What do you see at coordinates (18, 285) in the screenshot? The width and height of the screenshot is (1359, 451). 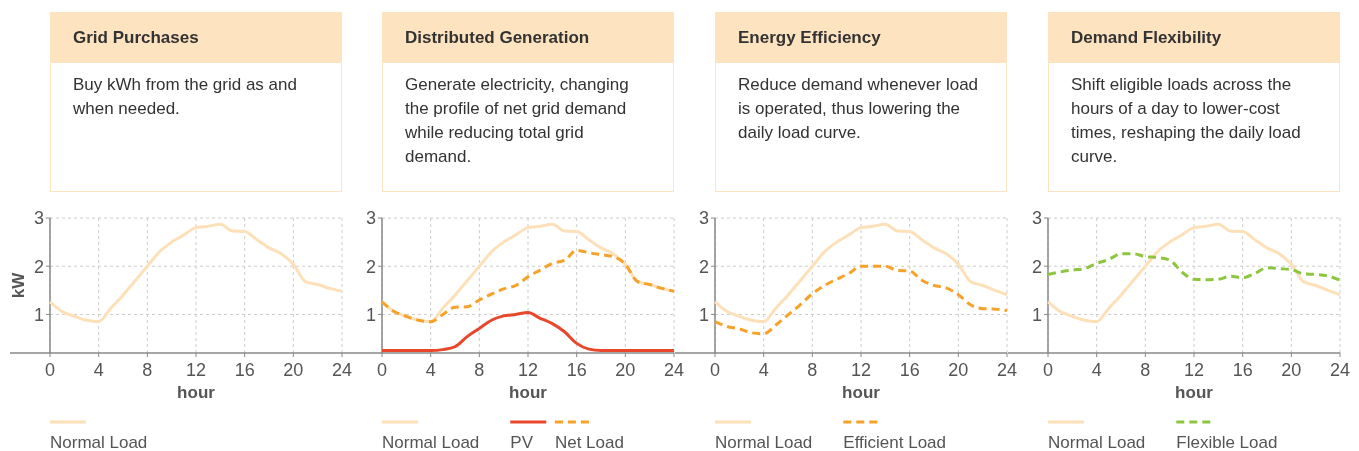 I see `y-axis-title: kW` at bounding box center [18, 285].